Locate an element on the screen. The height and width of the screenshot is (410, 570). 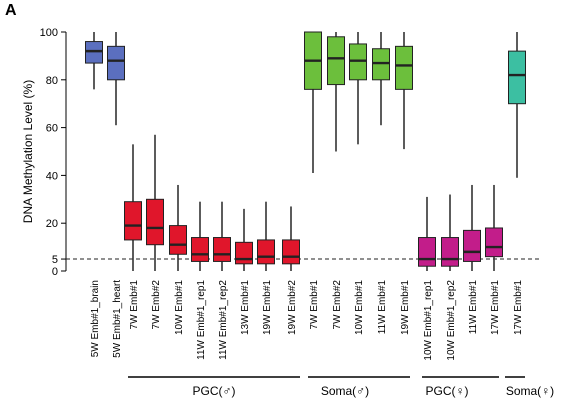
group-label: PGC(♀) is located at coordinates (447, 391).